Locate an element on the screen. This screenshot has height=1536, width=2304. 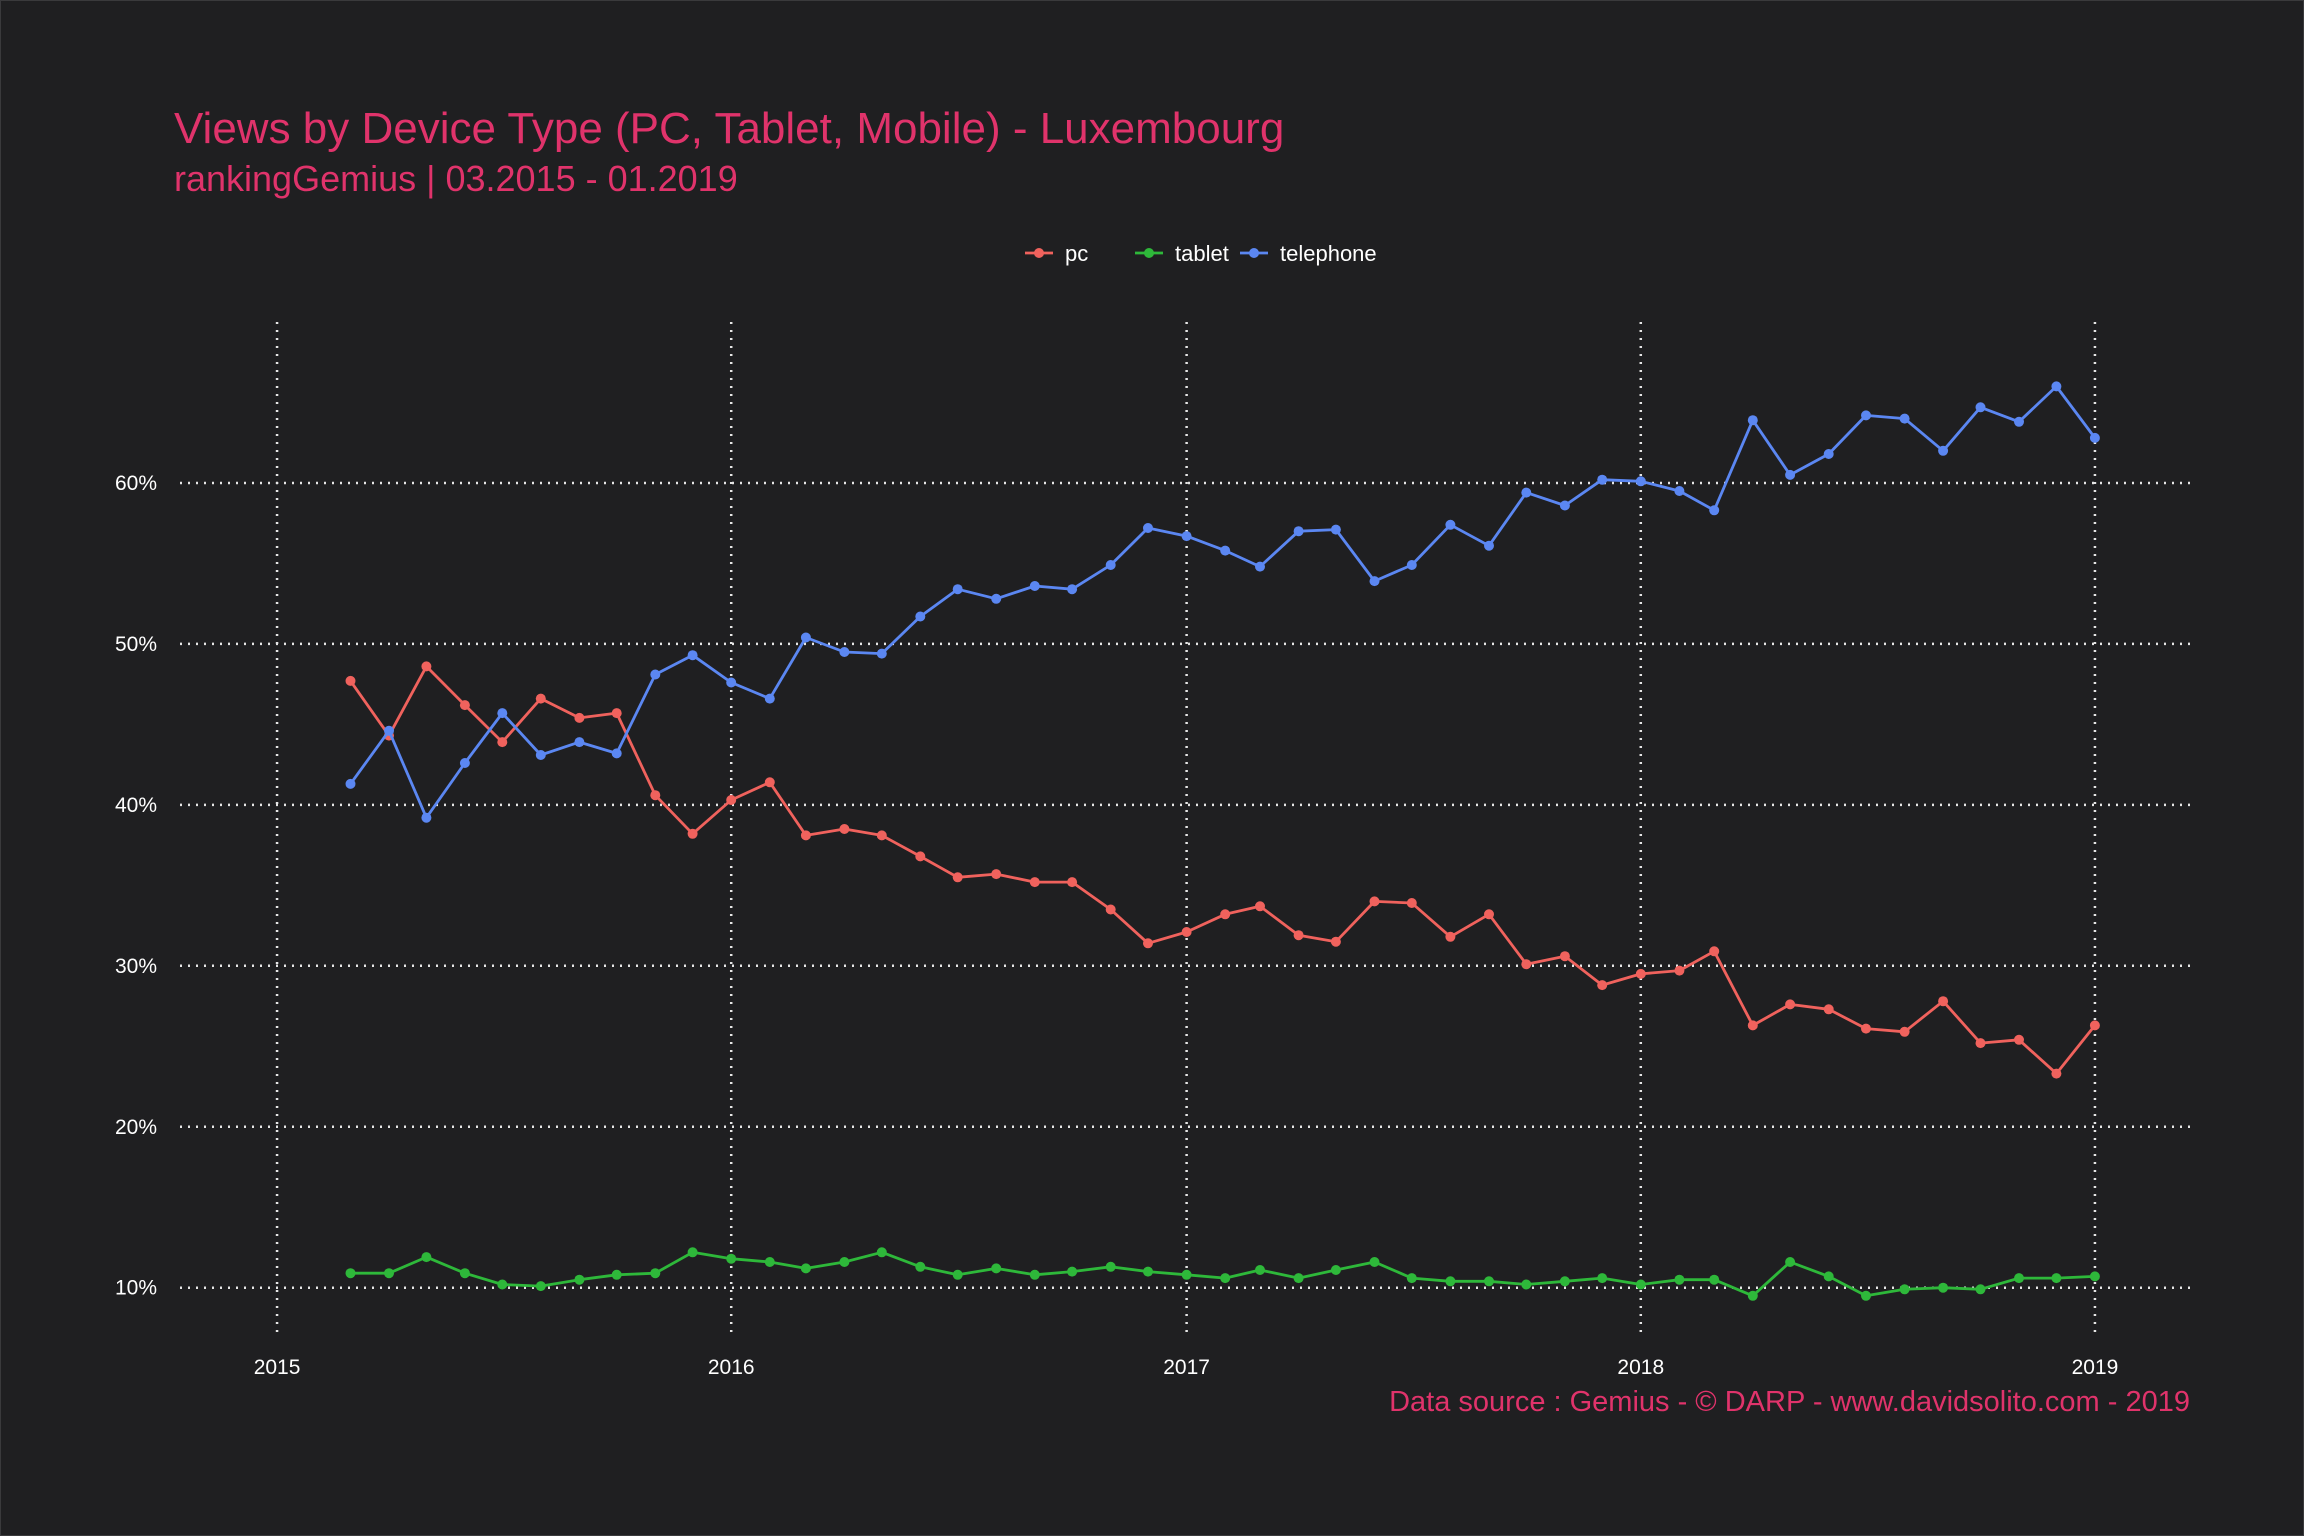
legend-label: telephone is located at coordinates (1328, 253).